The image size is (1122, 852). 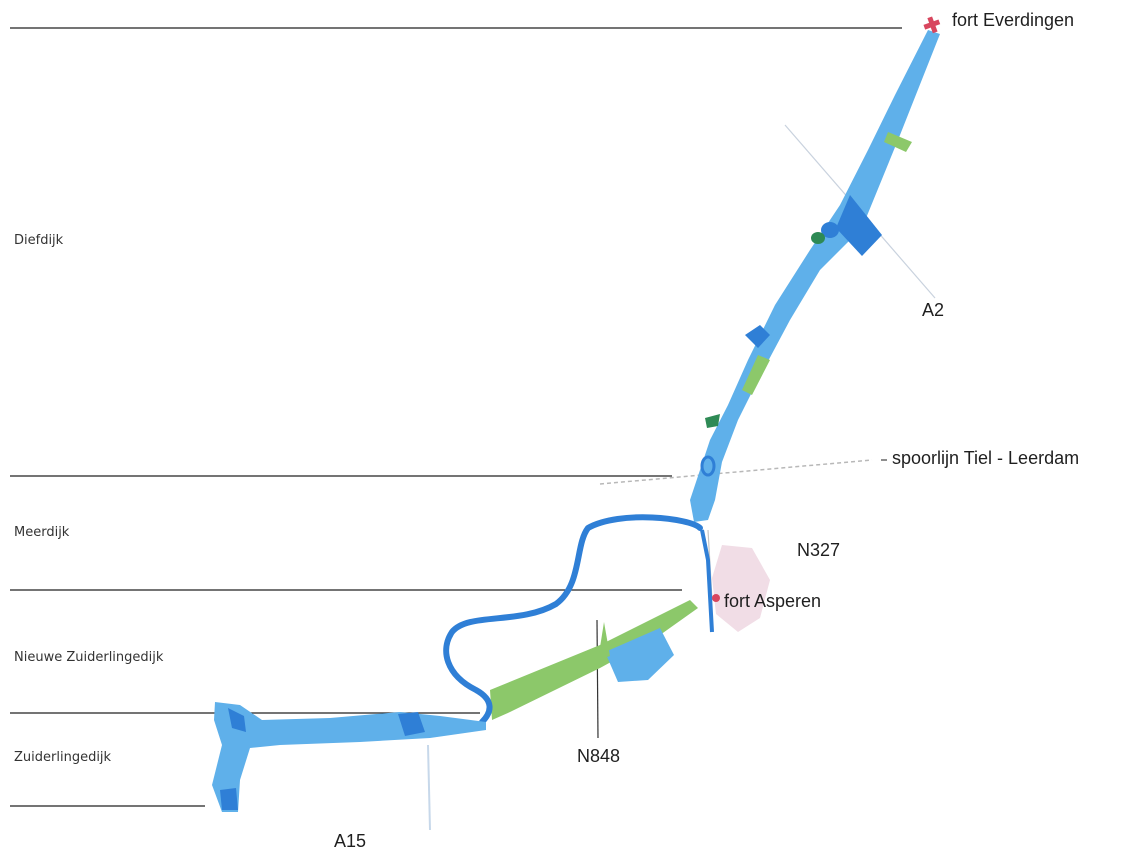 I want to click on green-notch-n848, so click(x=604, y=641).